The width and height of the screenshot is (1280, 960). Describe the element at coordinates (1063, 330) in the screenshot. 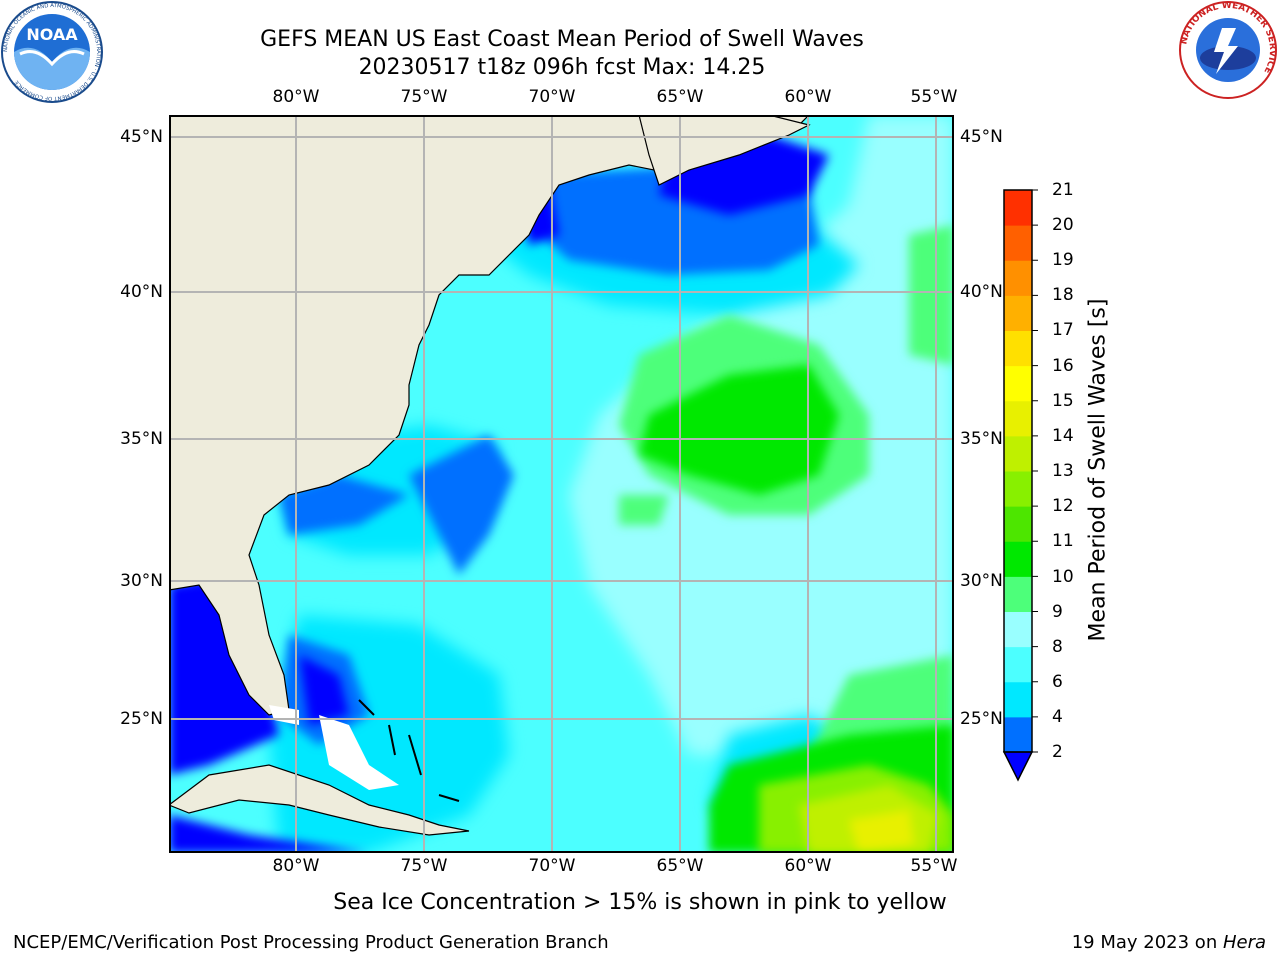

I see `colorbar-tick-label: 17` at that location.